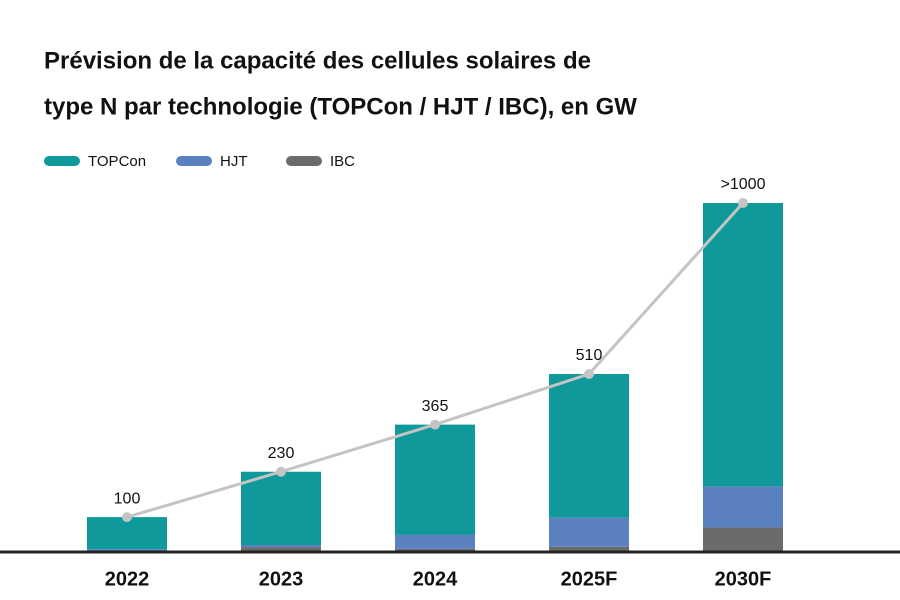 The width and height of the screenshot is (900, 600). What do you see at coordinates (435, 406) in the screenshot?
I see `value-label: 365` at bounding box center [435, 406].